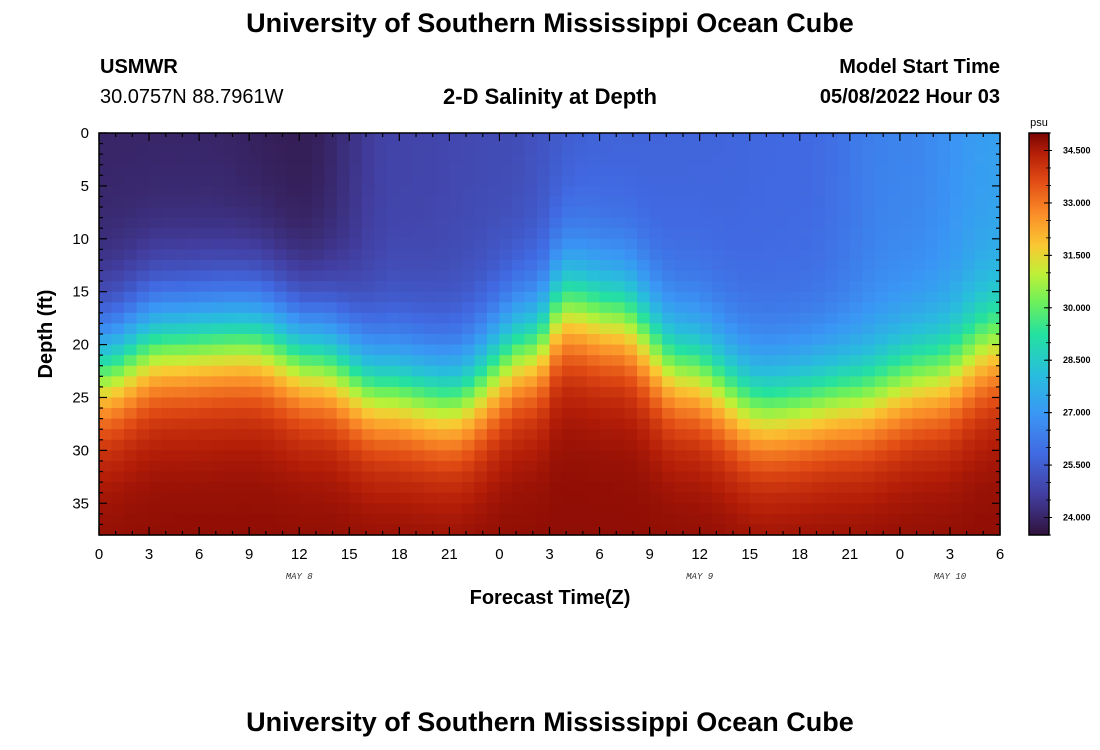 Image resolution: width=1100 pixels, height=750 pixels. I want to click on x-axis-label: Forecast Time(Z), so click(550, 598).